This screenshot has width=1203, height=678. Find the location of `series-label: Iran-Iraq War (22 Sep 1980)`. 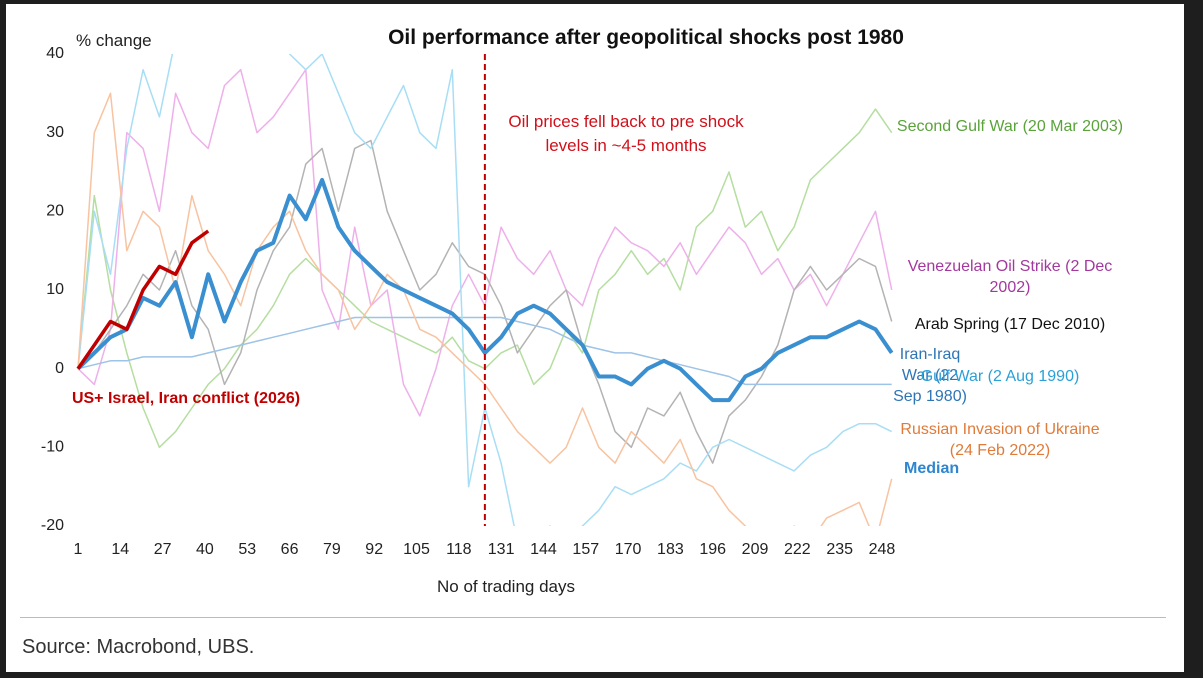

series-label: Iran-Iraq War (22 Sep 1980) is located at coordinates (930, 375).